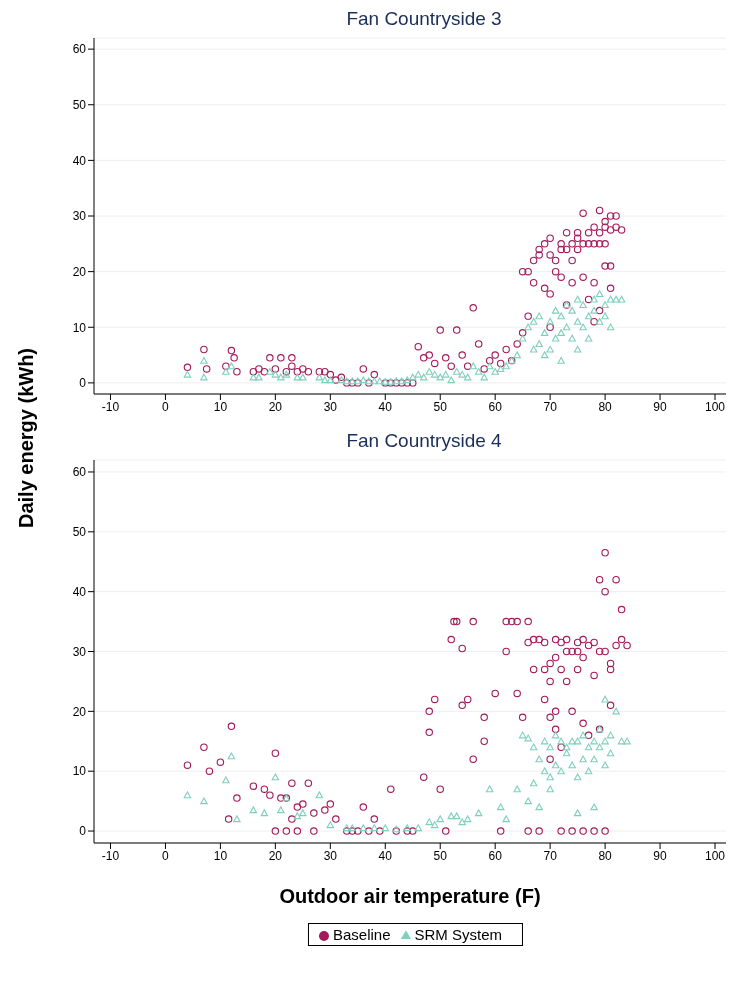 This screenshot has width=755, height=1007. What do you see at coordinates (424, 441) in the screenshot?
I see `chart-title: Fan Countryside 4` at bounding box center [424, 441].